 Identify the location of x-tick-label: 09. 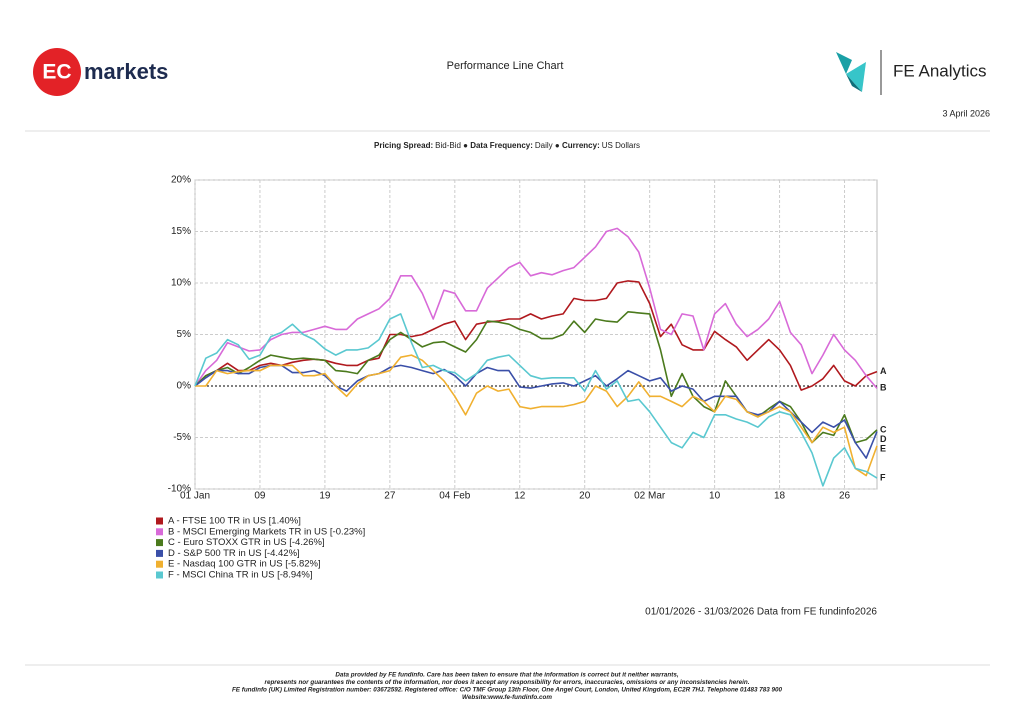
(260, 496).